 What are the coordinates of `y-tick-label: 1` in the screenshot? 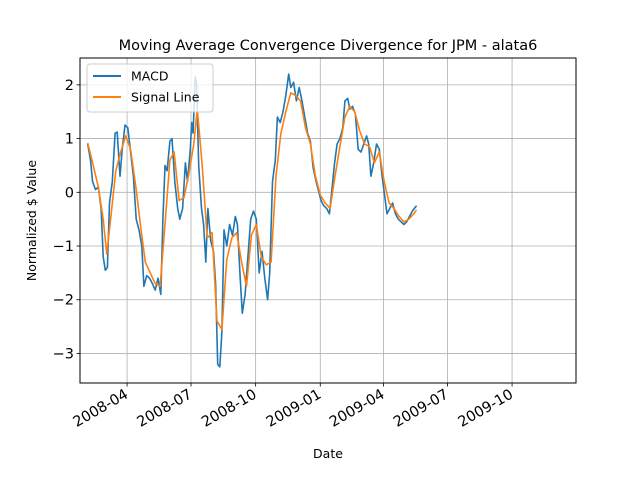 It's located at (69, 140).